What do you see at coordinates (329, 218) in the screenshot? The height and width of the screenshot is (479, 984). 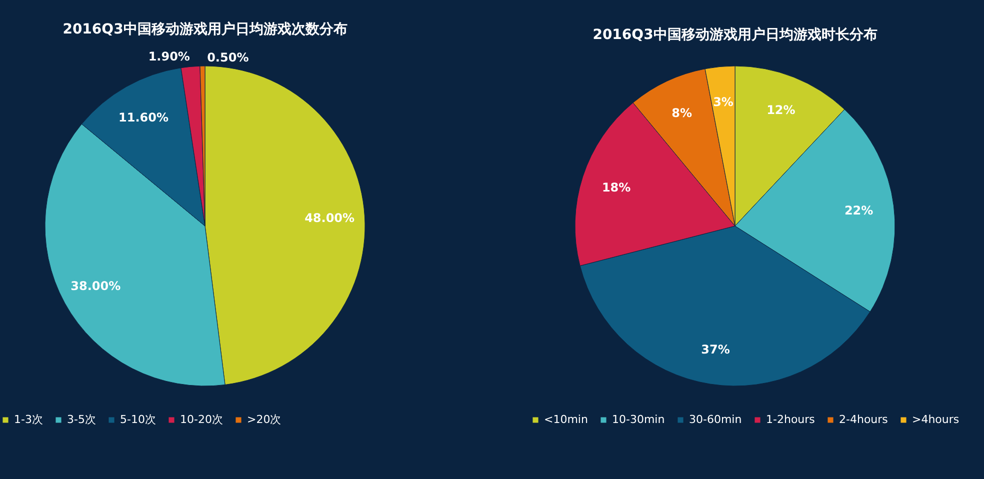 I see `data-label: 48.00%` at bounding box center [329, 218].